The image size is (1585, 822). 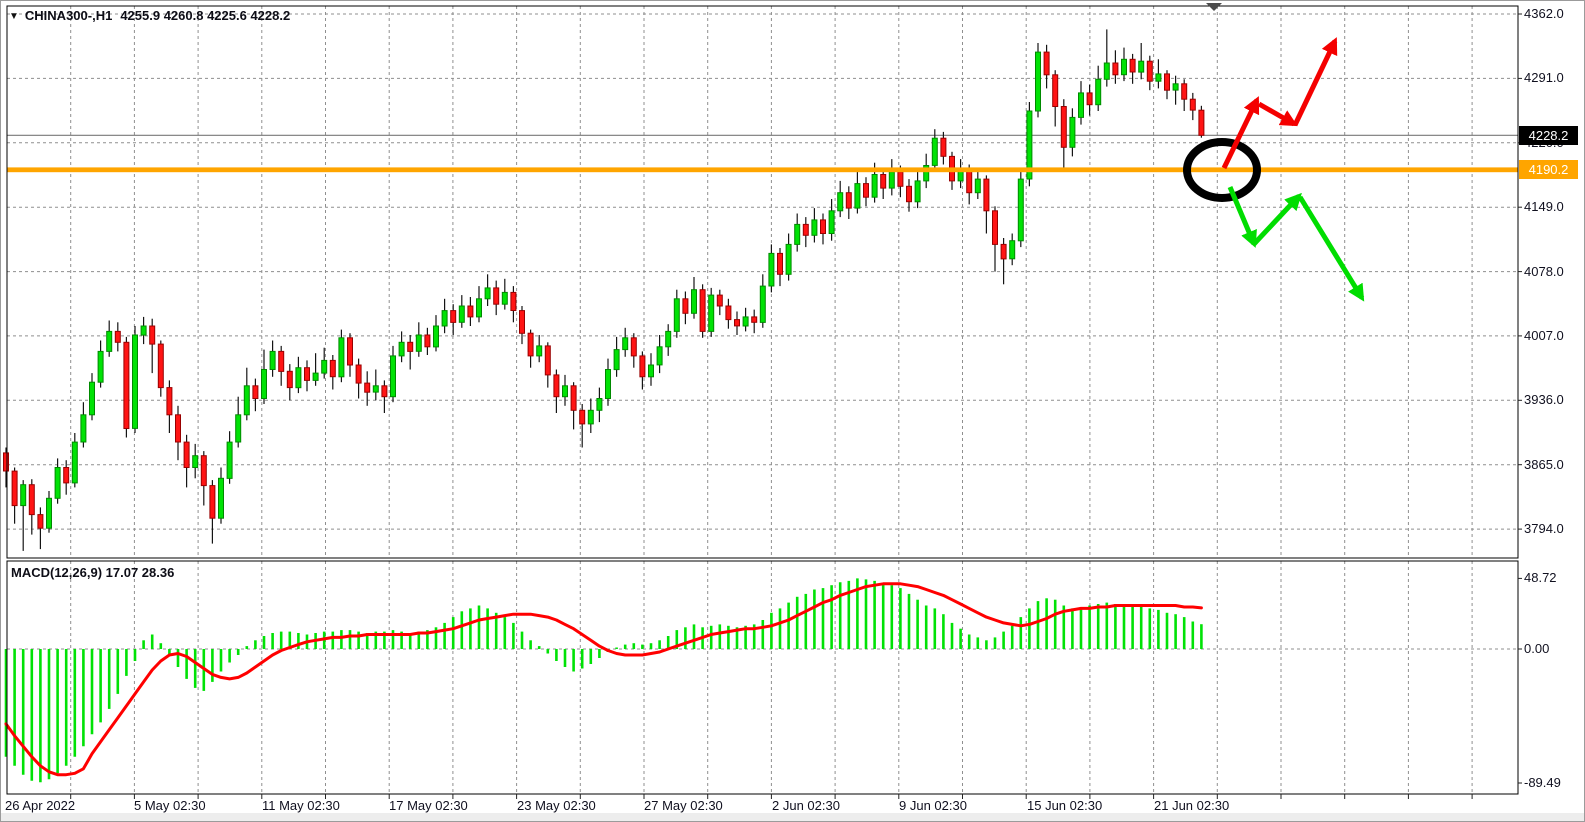 What do you see at coordinates (1279, 103) in the screenshot?
I see `annotation-red-arrows` at bounding box center [1279, 103].